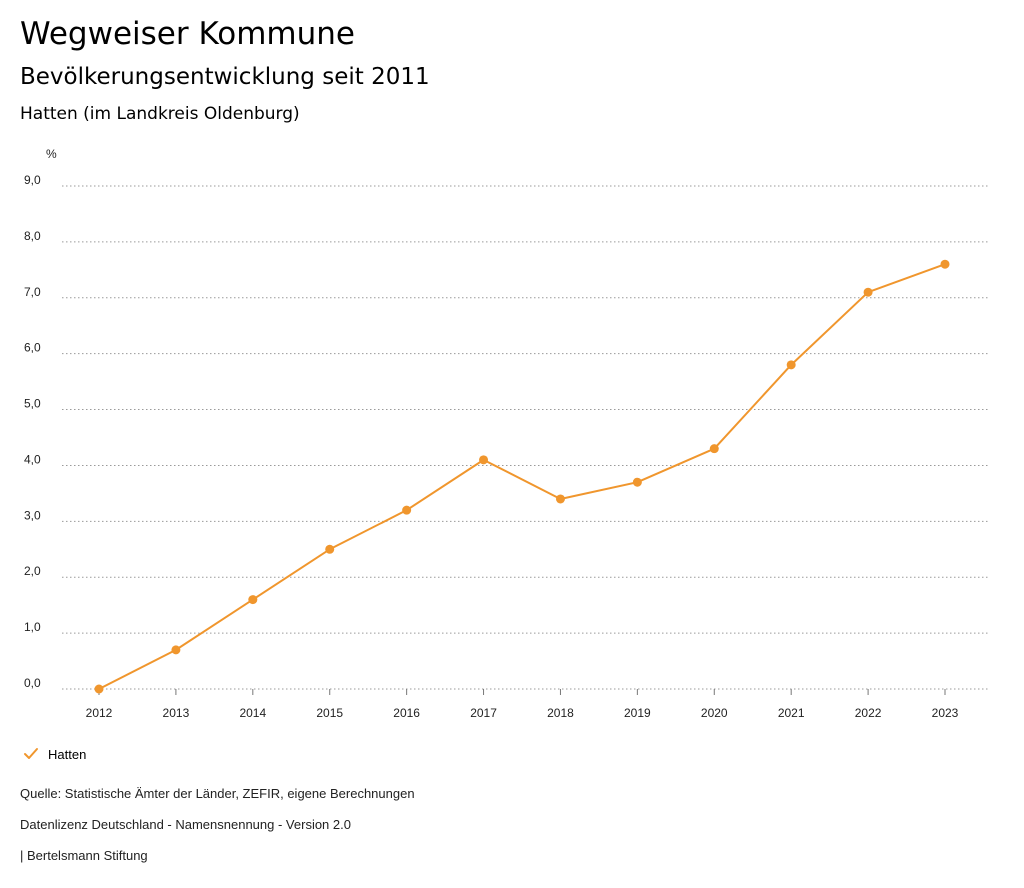  I want to click on y-tick-label: 9,0, so click(32, 180).